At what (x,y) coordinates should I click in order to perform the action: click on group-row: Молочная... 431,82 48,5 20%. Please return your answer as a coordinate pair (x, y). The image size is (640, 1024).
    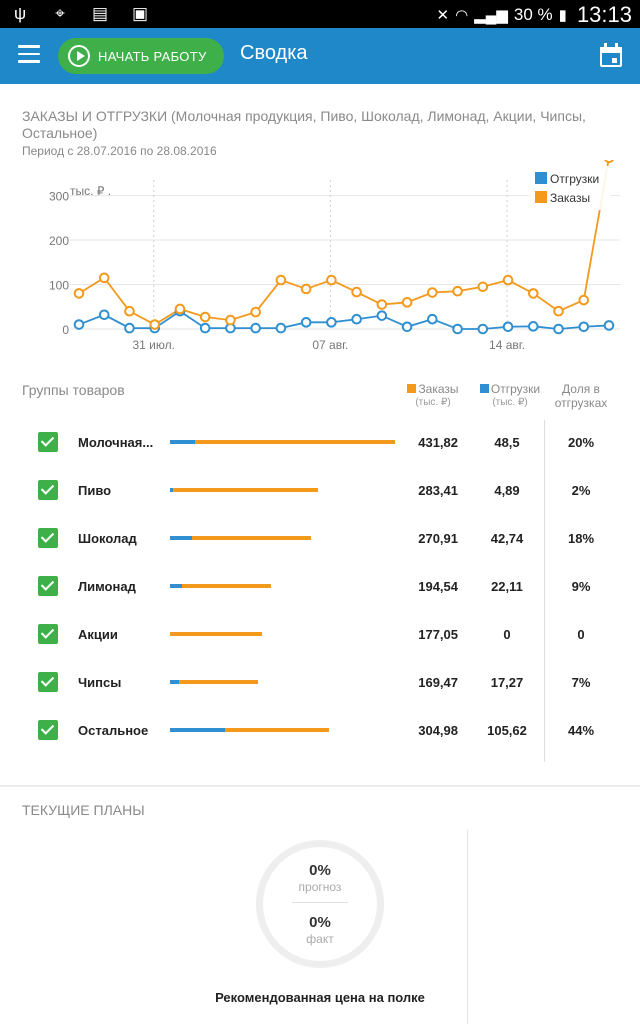
    Looking at the image, I should click on (320, 442).